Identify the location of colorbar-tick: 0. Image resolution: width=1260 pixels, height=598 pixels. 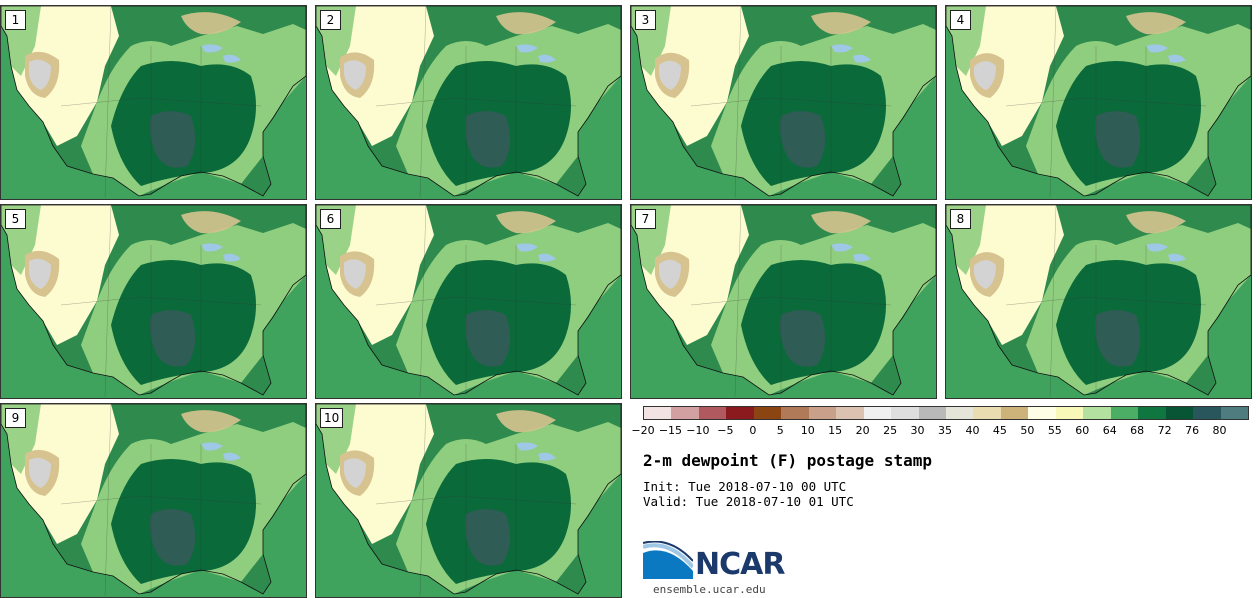
(753, 430).